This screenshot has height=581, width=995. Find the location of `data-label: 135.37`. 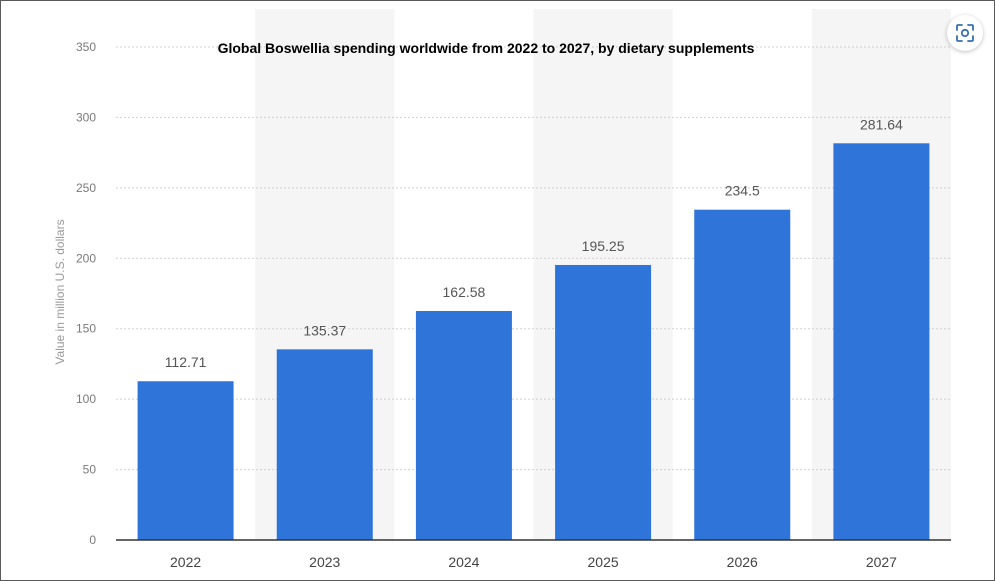

data-label: 135.37 is located at coordinates (324, 330).